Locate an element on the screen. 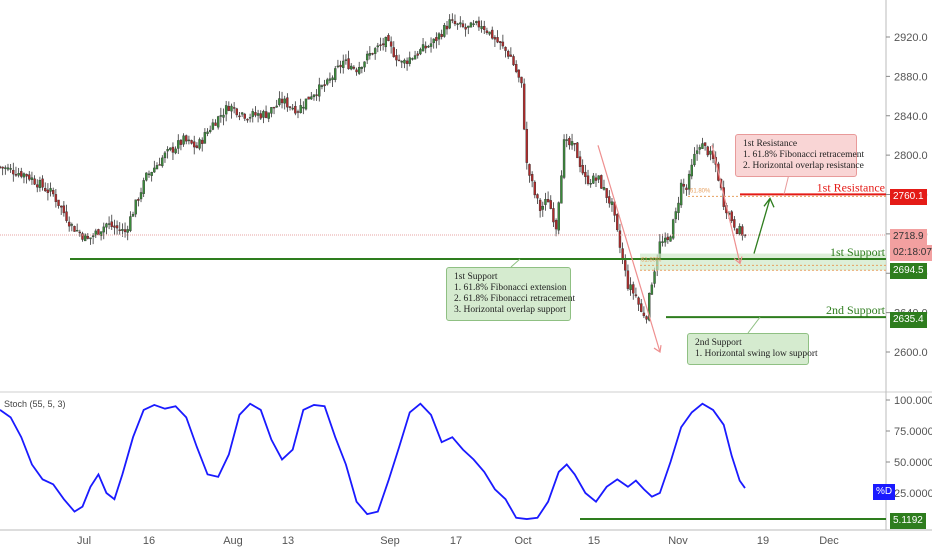 This screenshot has height=550, width=932. projection-leg is located at coordinates (726, 204).